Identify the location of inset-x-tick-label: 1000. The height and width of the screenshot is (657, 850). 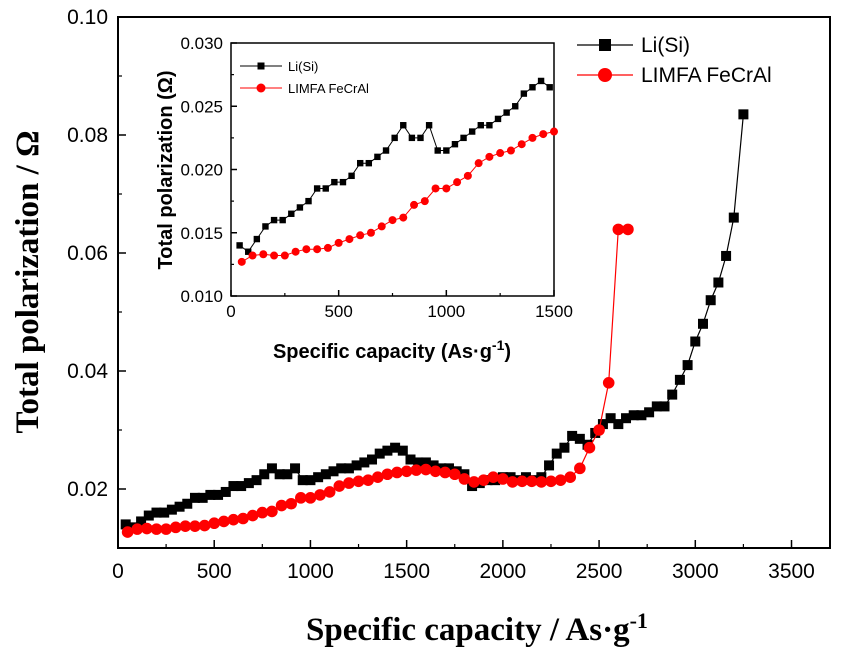
(446, 311).